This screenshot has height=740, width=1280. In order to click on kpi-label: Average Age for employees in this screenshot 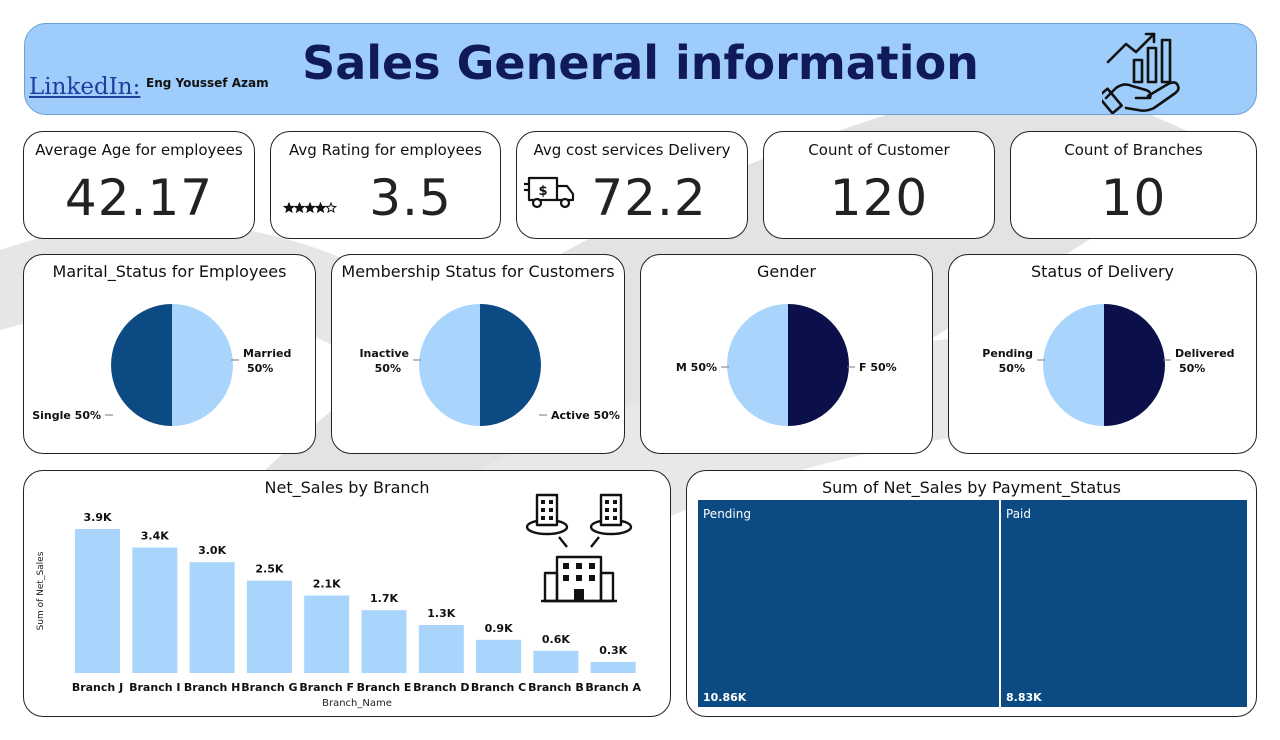, I will do `click(139, 150)`.